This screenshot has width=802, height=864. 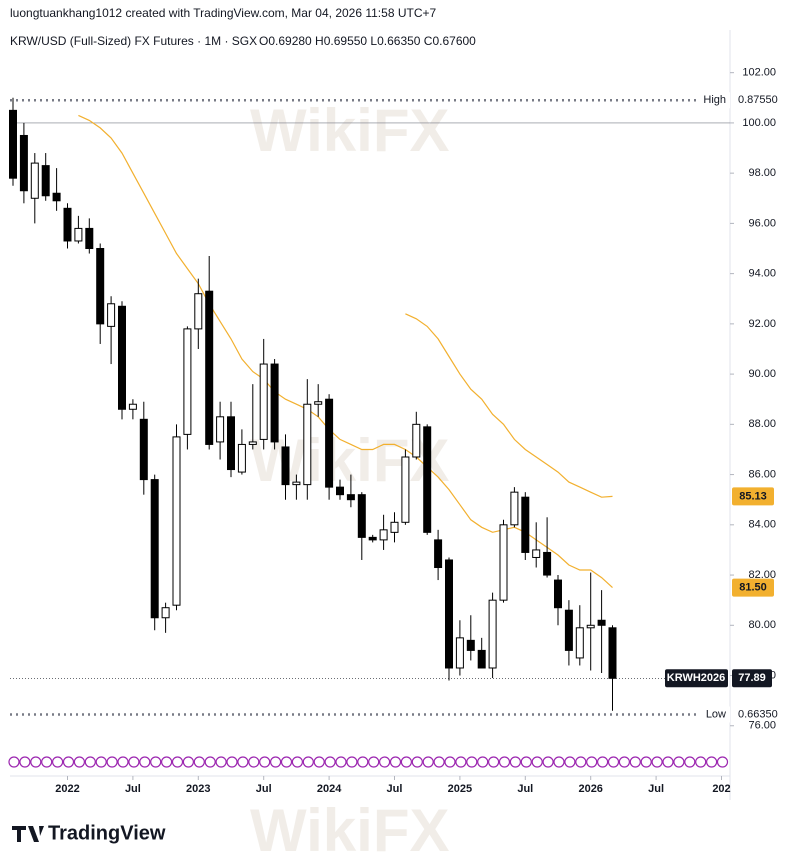 What do you see at coordinates (590, 789) in the screenshot?
I see `x-tick-label: 2026` at bounding box center [590, 789].